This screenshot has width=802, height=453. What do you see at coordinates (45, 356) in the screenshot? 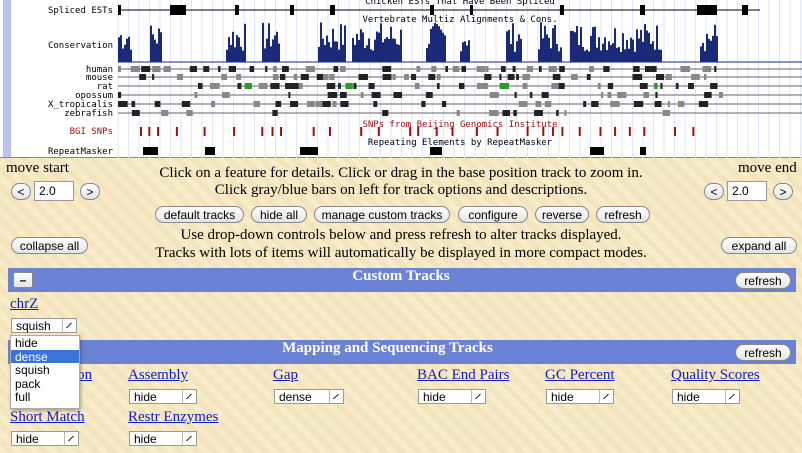
I see `dropdown-option: dense` at bounding box center [45, 356].